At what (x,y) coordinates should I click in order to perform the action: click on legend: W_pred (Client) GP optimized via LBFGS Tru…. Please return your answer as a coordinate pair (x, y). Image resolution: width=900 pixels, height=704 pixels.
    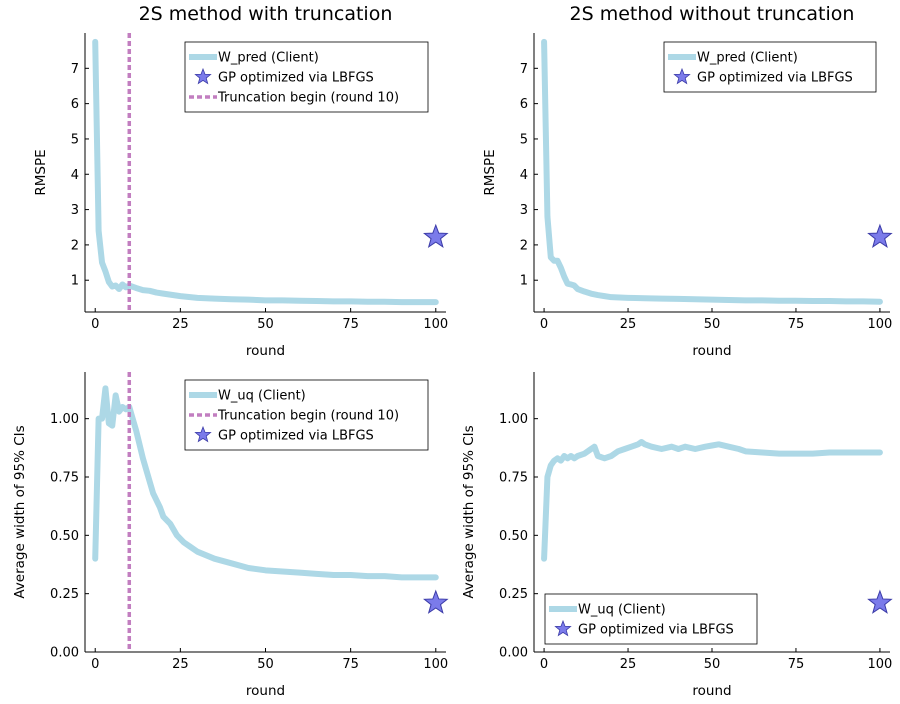
    Looking at the image, I should click on (306, 77).